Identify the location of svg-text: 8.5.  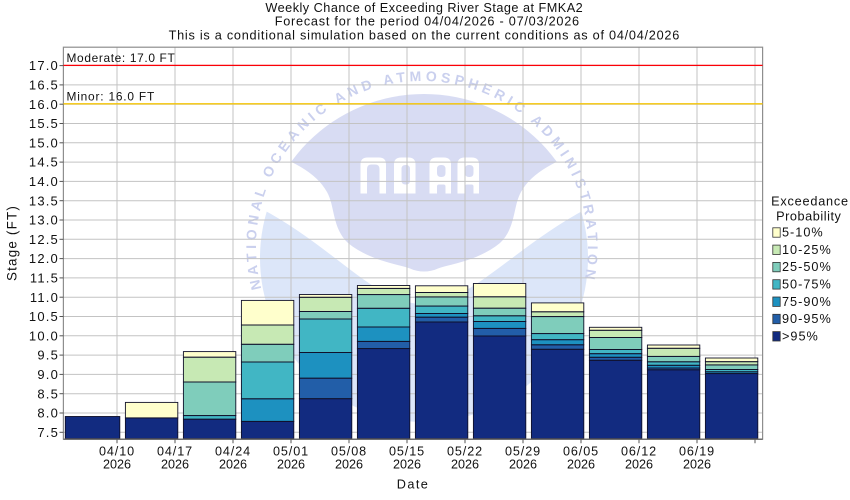
(48, 393).